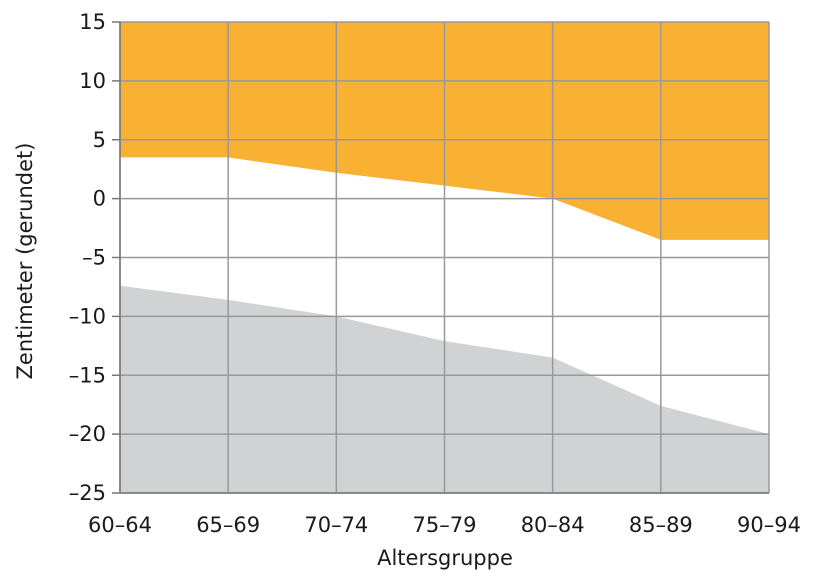 The width and height of the screenshot is (816, 580). Describe the element at coordinates (228, 525) in the screenshot. I see `x-tick-label: 65–69` at that location.